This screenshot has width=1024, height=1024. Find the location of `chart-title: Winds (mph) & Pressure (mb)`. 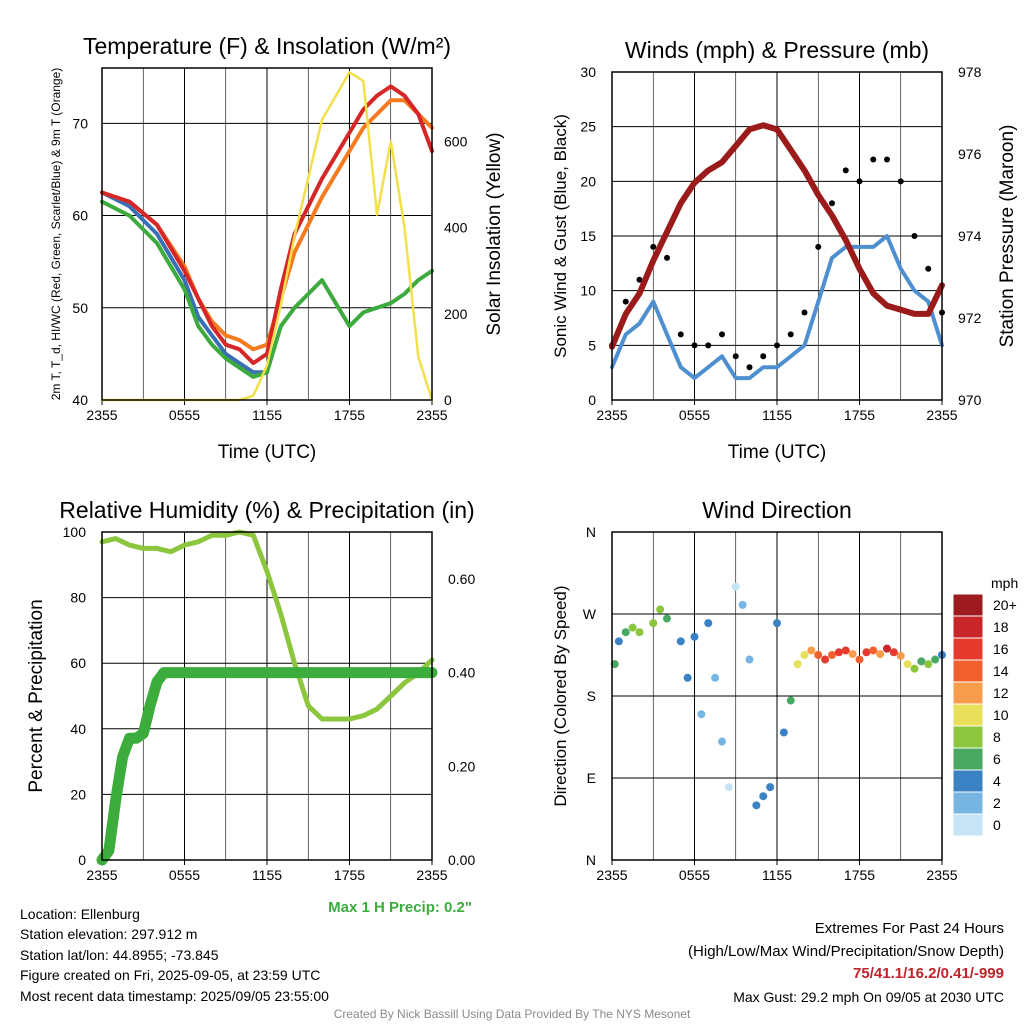

chart-title: Winds (mph) & Pressure (mb) is located at coordinates (777, 50).